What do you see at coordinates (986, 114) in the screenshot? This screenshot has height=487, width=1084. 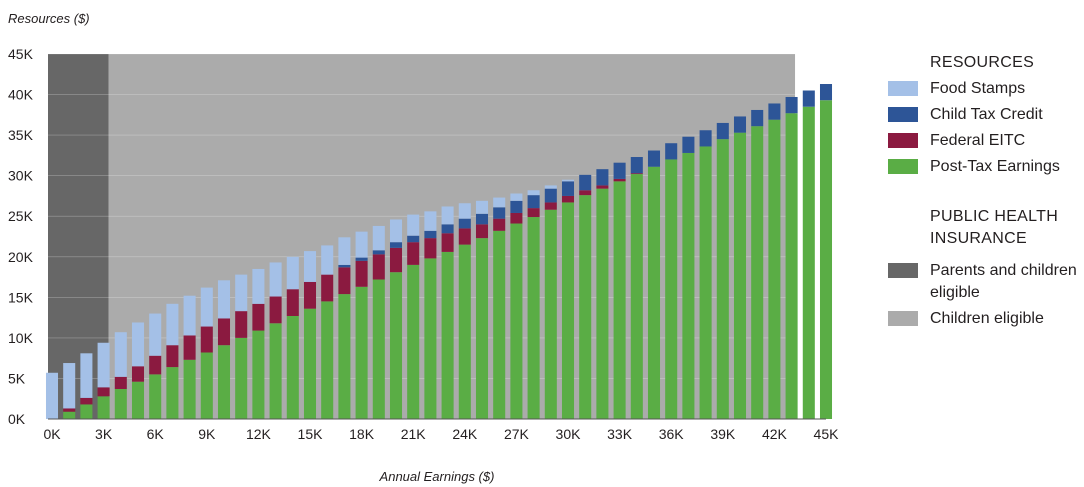 I see `legend-label-child-tax-credit: Child Tax Credit` at bounding box center [986, 114].